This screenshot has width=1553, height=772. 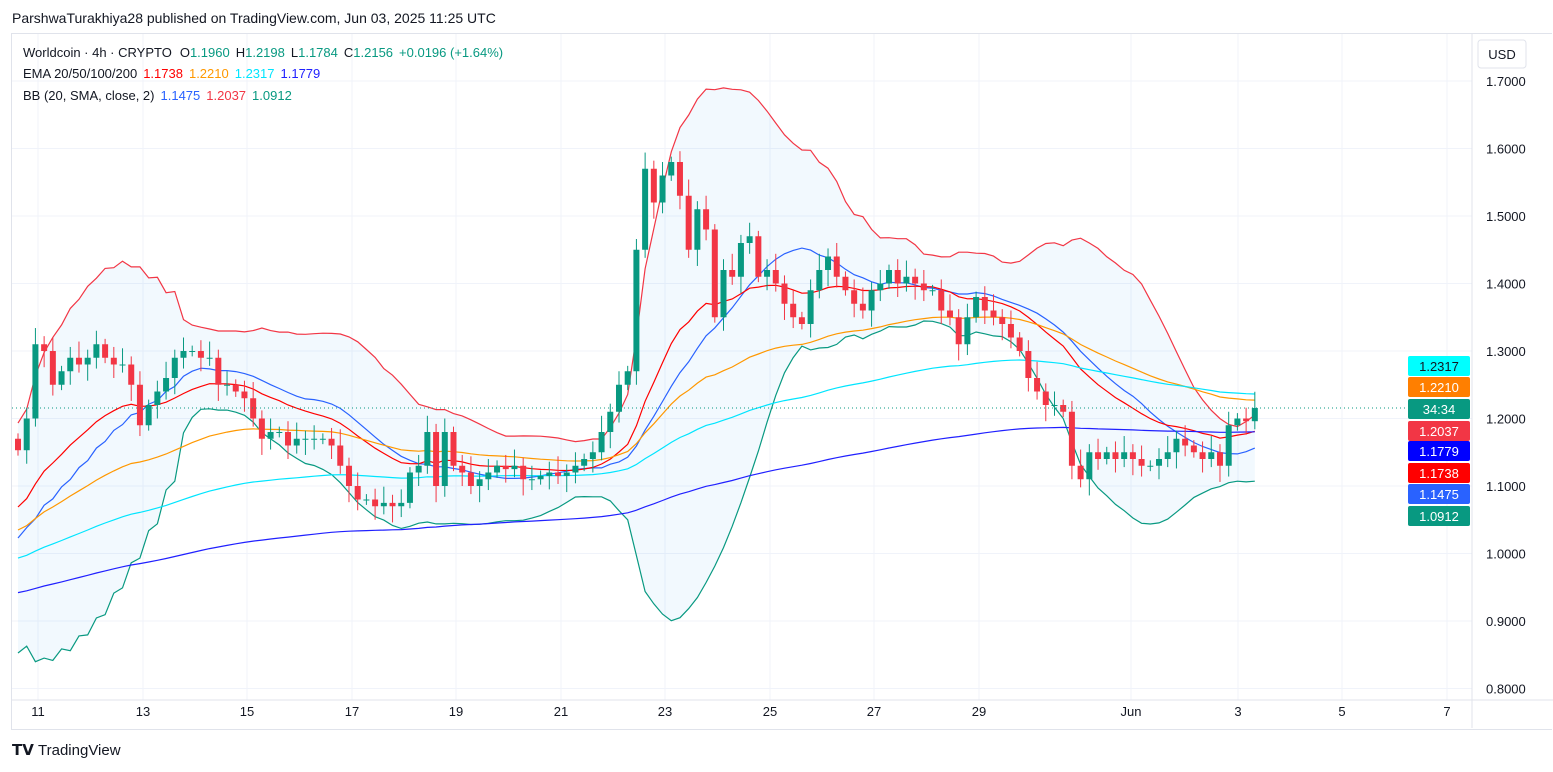 I want to click on price-label-text: 34:34, so click(x=1439, y=409).